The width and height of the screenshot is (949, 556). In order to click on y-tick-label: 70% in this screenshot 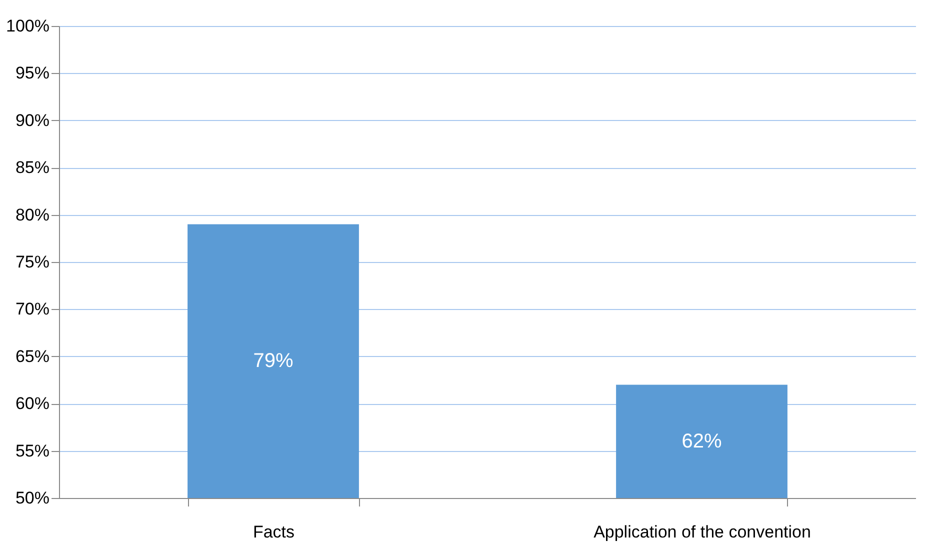, I will do `click(32, 309)`.